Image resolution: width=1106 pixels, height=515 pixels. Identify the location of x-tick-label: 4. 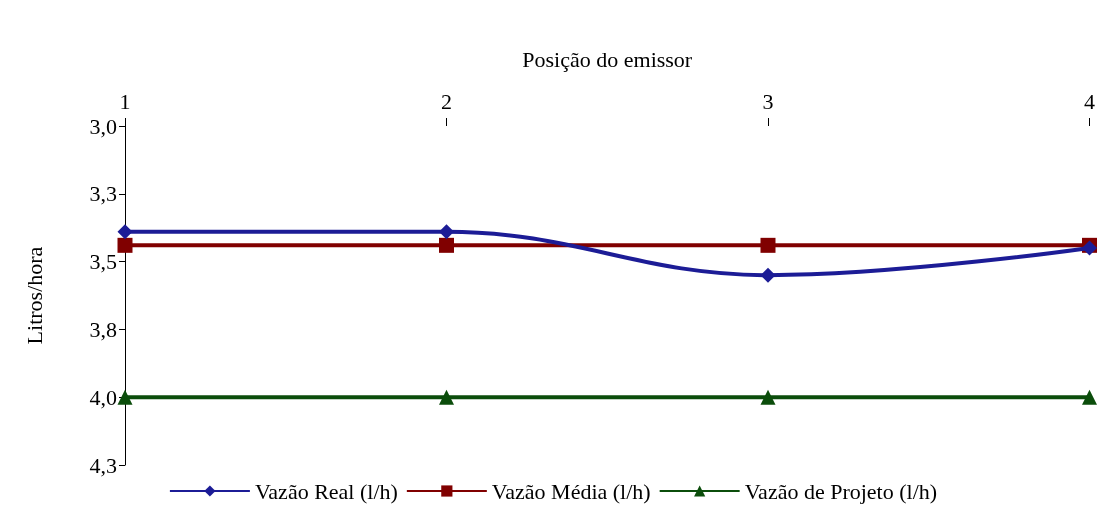
(1089, 101).